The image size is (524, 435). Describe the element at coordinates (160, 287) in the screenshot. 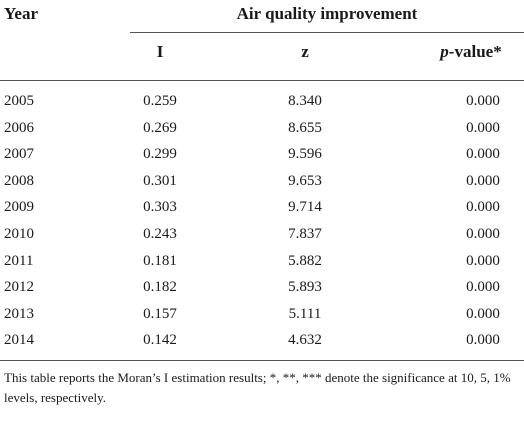

I see `data-cell: 0.182` at that location.